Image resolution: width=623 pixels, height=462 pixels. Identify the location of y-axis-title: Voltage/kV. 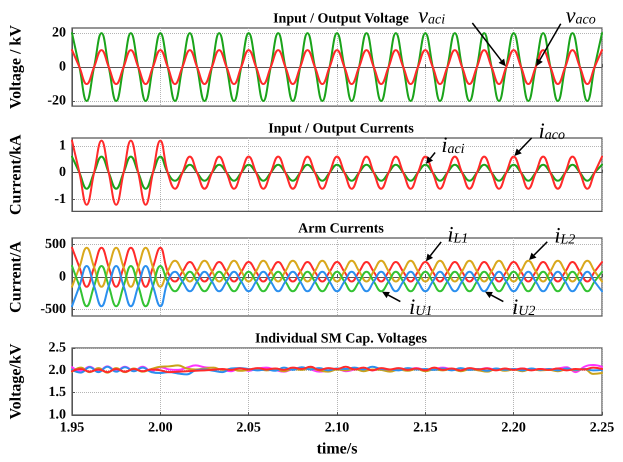
(16, 381).